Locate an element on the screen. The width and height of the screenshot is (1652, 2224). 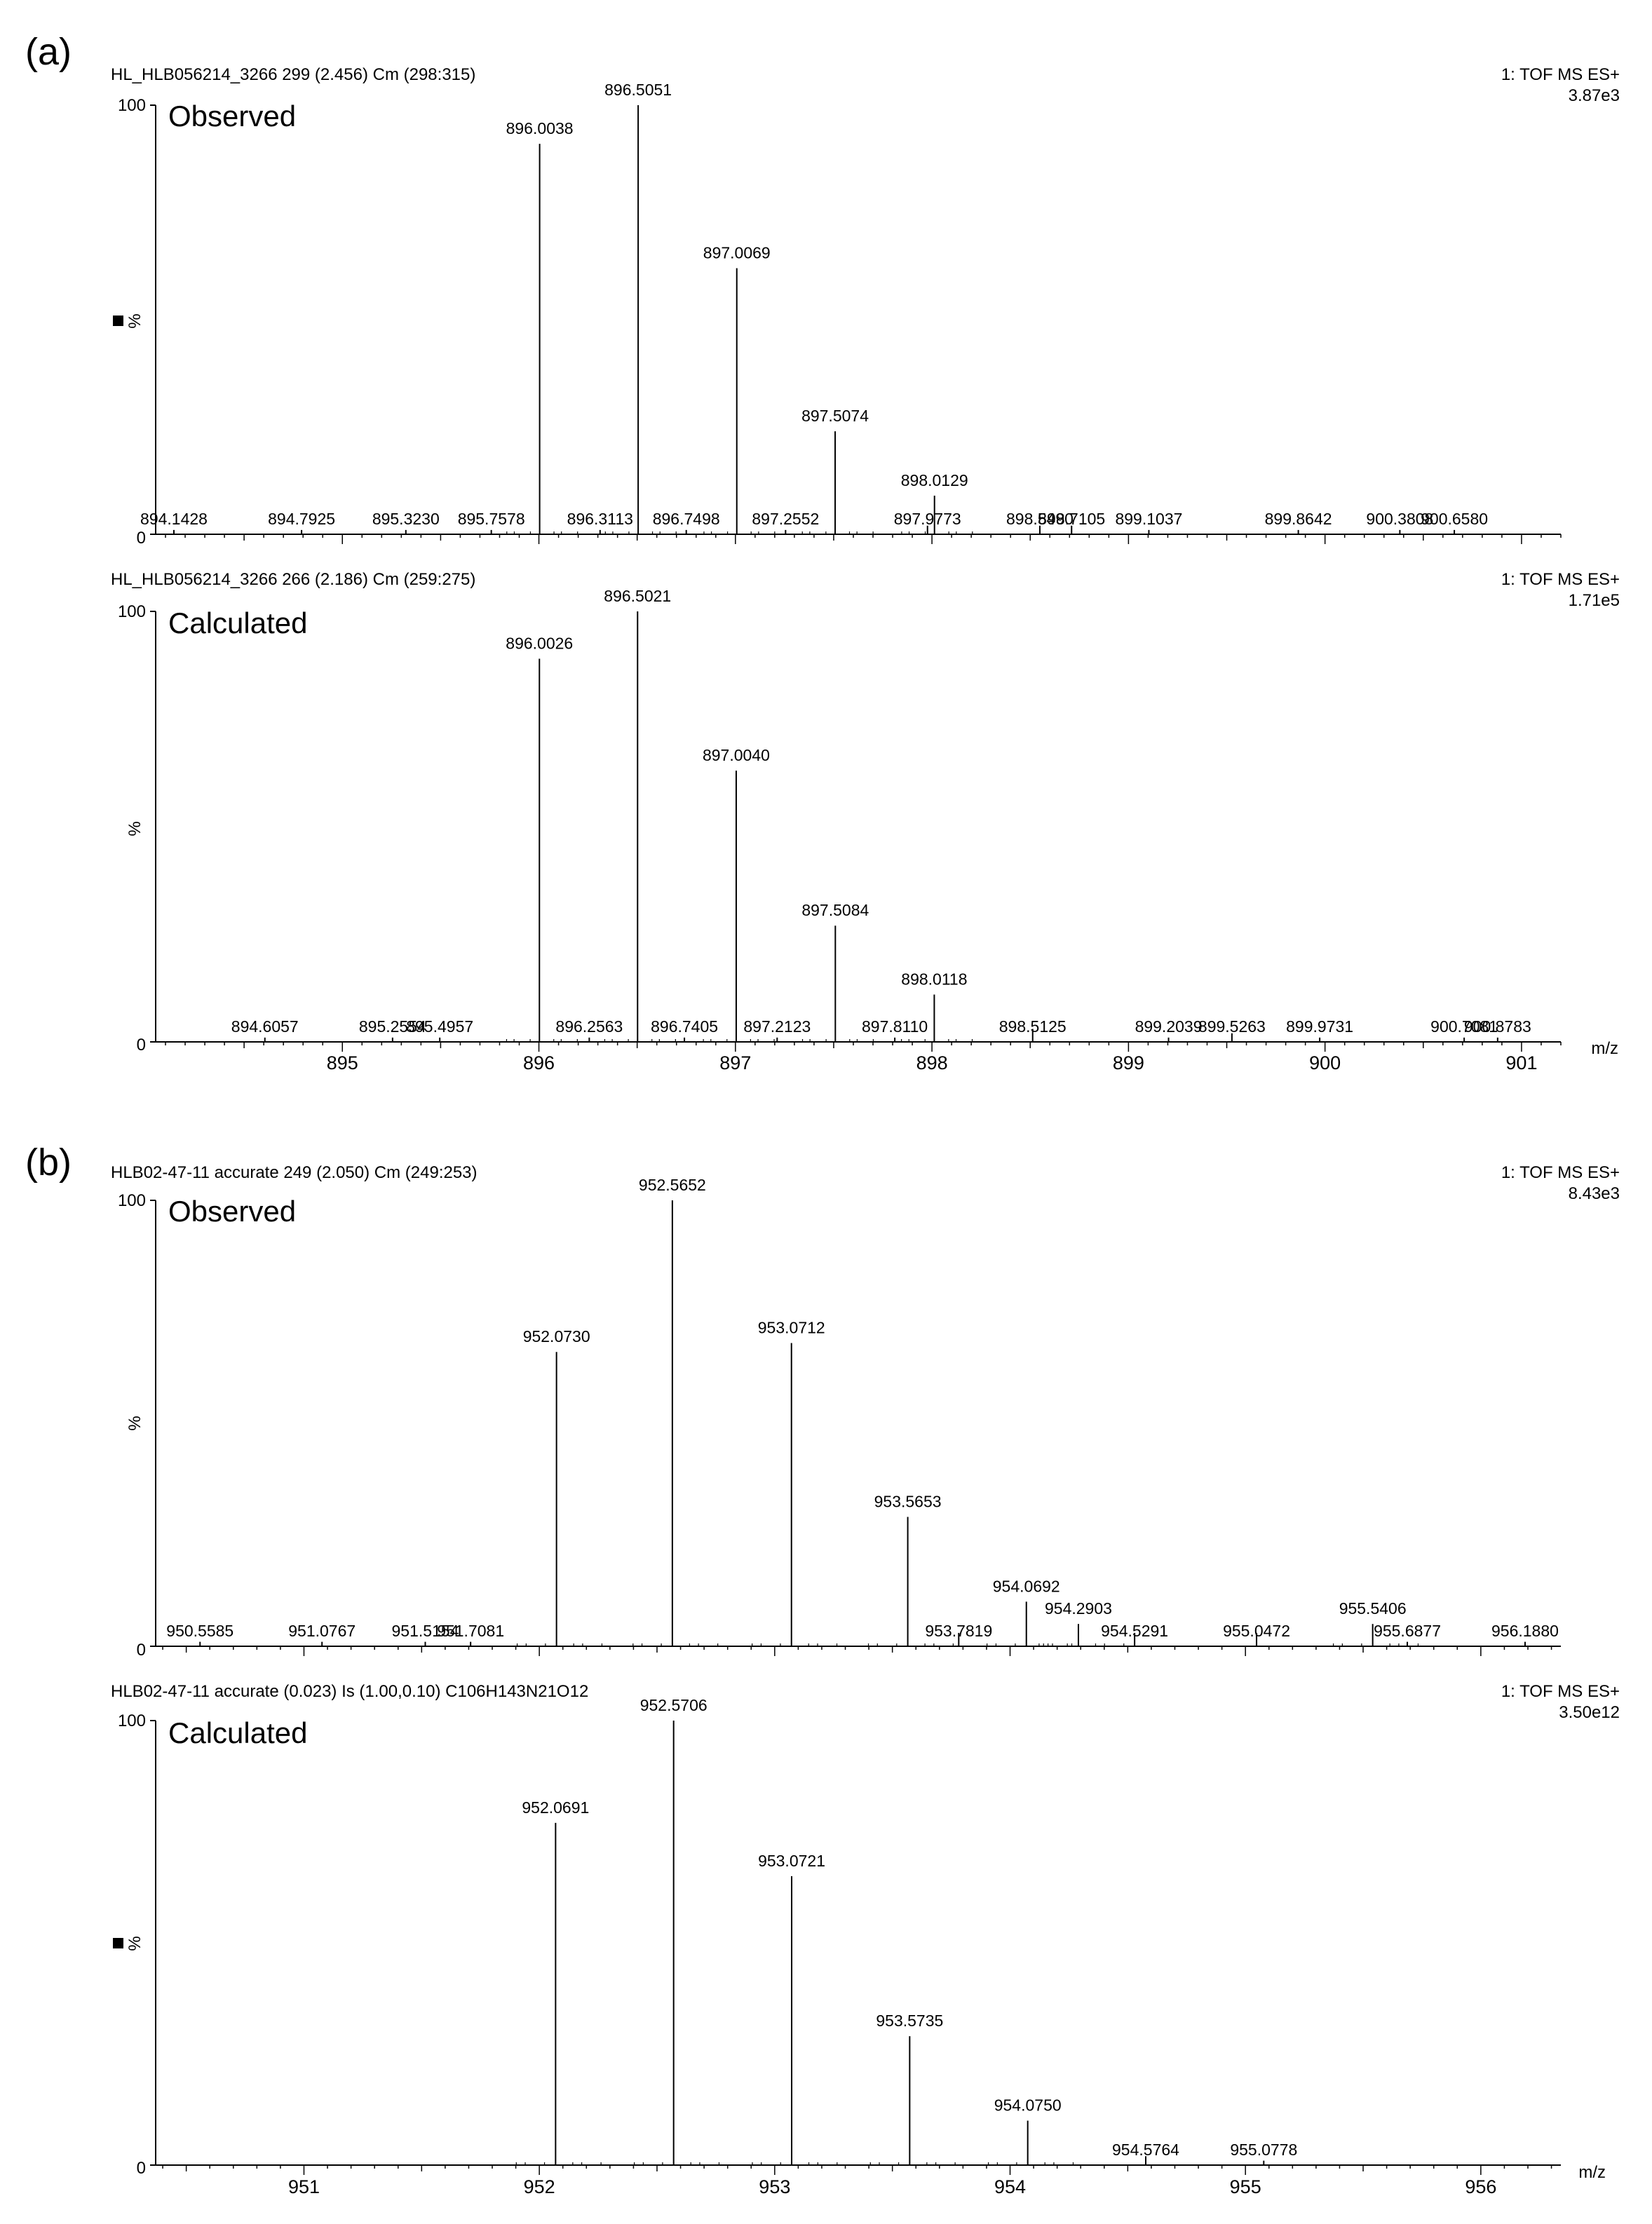
peak-label: 954.0692 is located at coordinates (1026, 1586).